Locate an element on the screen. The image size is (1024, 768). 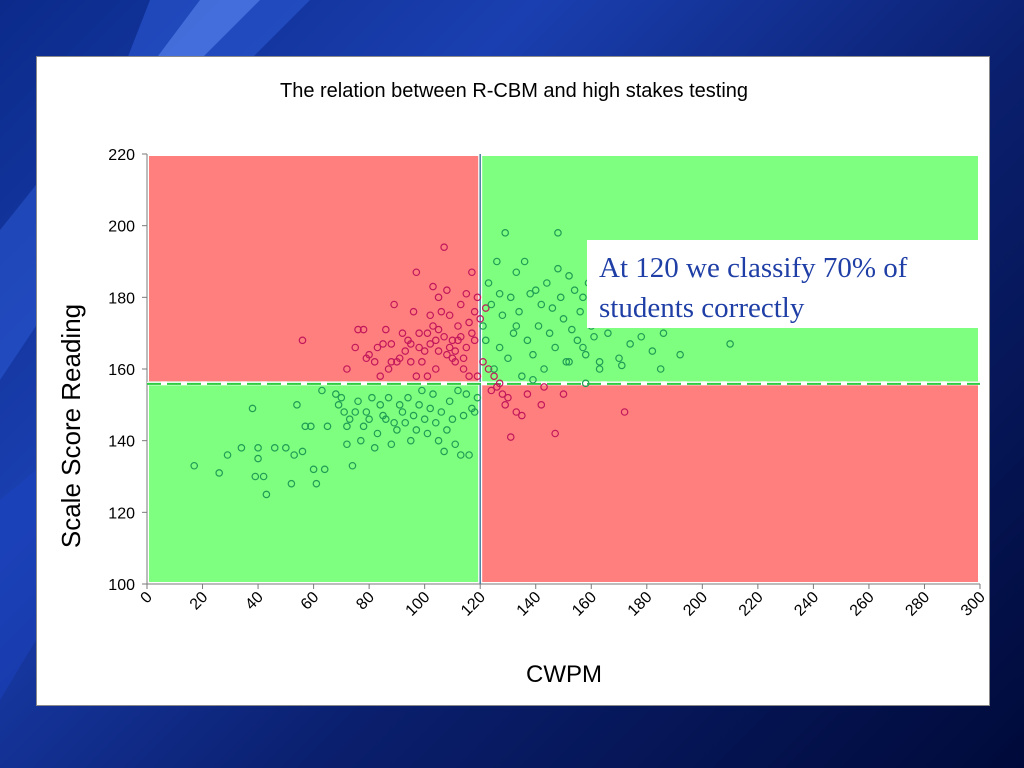
x-tick-label: 20 is located at coordinates (199, 601).